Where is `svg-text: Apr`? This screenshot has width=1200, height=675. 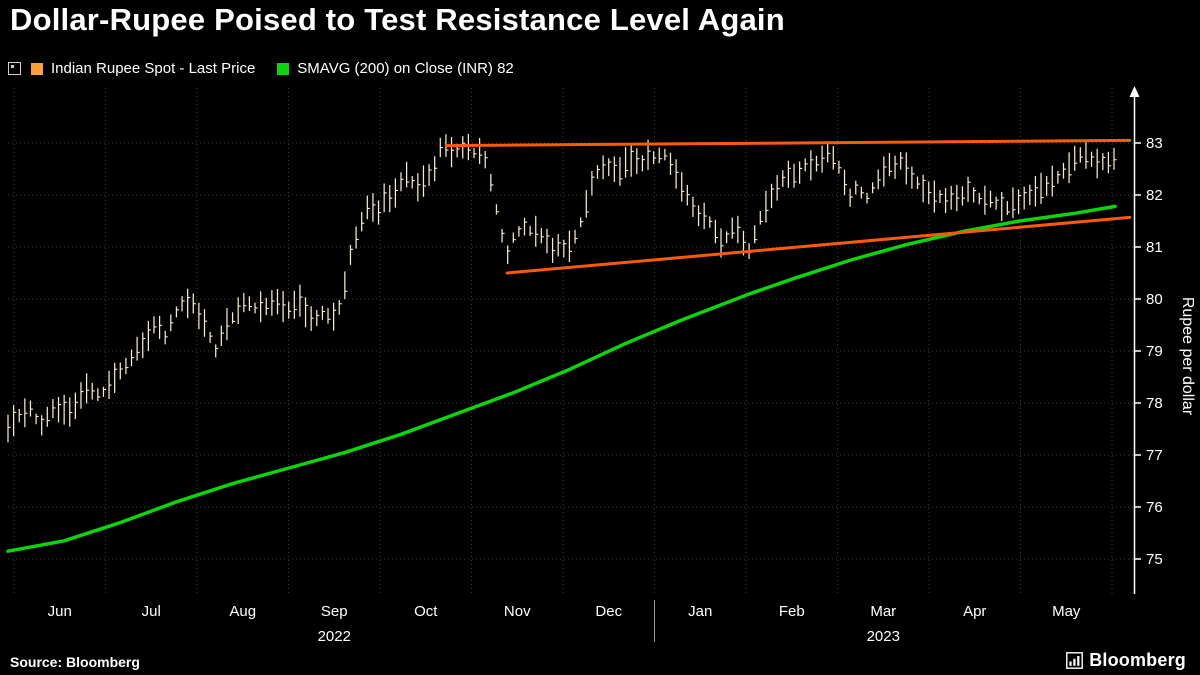
svg-text: Apr is located at coordinates (974, 611).